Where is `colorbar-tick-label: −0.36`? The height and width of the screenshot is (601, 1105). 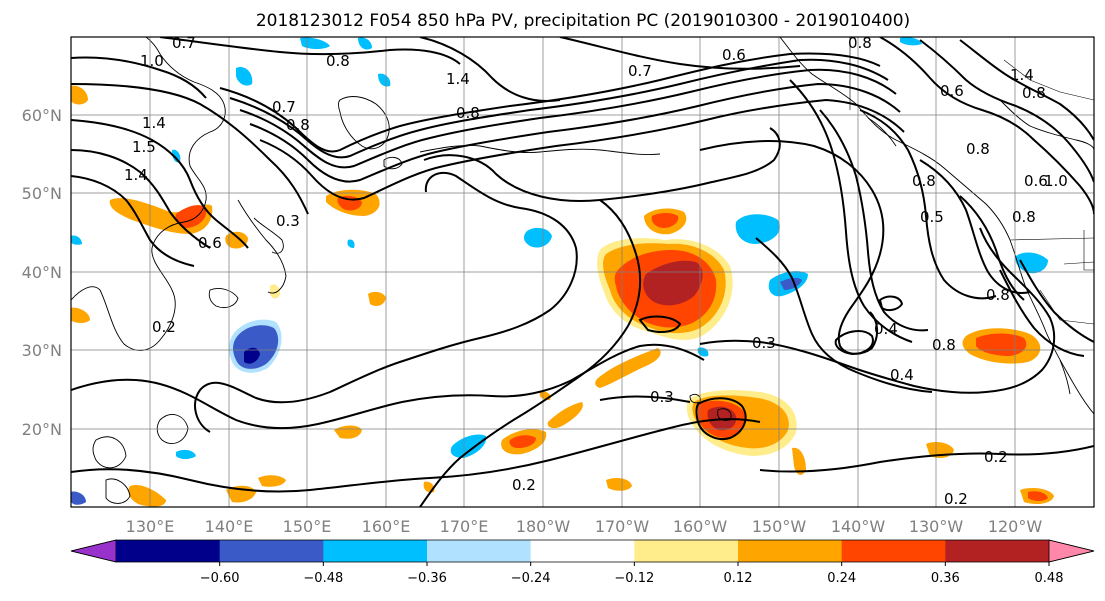
colorbar-tick-label: −0.36 is located at coordinates (427, 578).